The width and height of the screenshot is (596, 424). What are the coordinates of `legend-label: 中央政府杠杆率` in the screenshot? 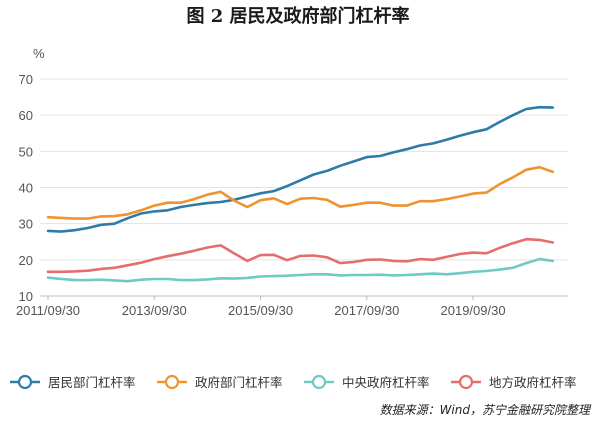 It's located at (386, 382).